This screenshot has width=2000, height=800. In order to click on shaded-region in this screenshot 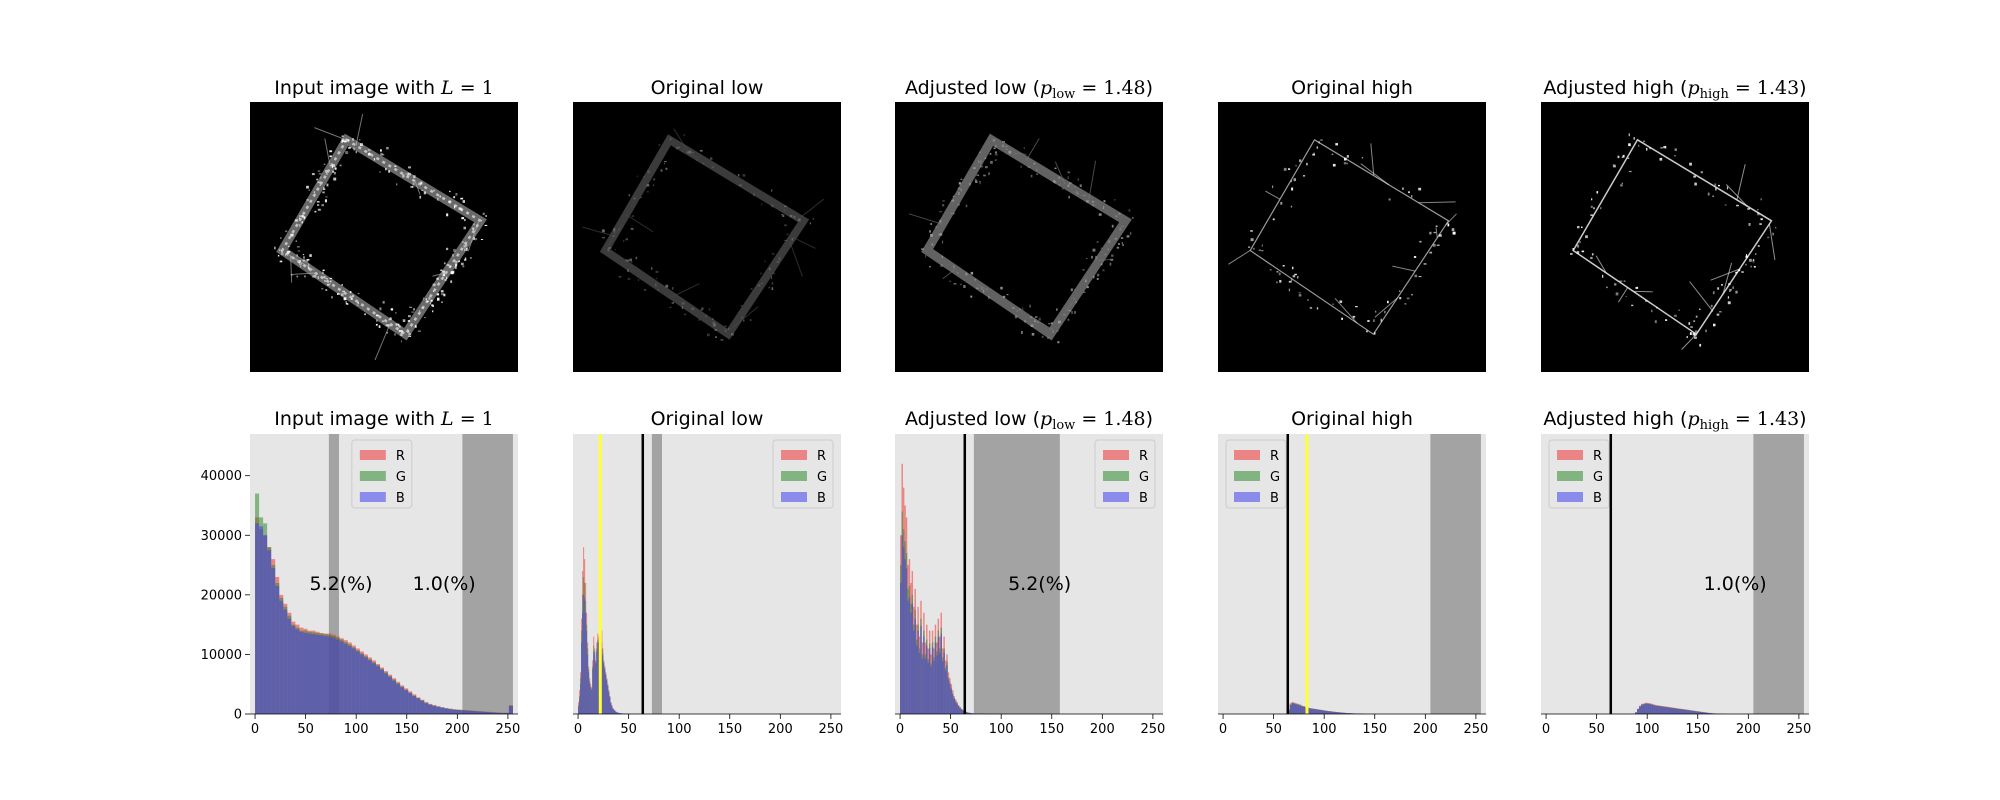, I will do `click(487, 574)`.